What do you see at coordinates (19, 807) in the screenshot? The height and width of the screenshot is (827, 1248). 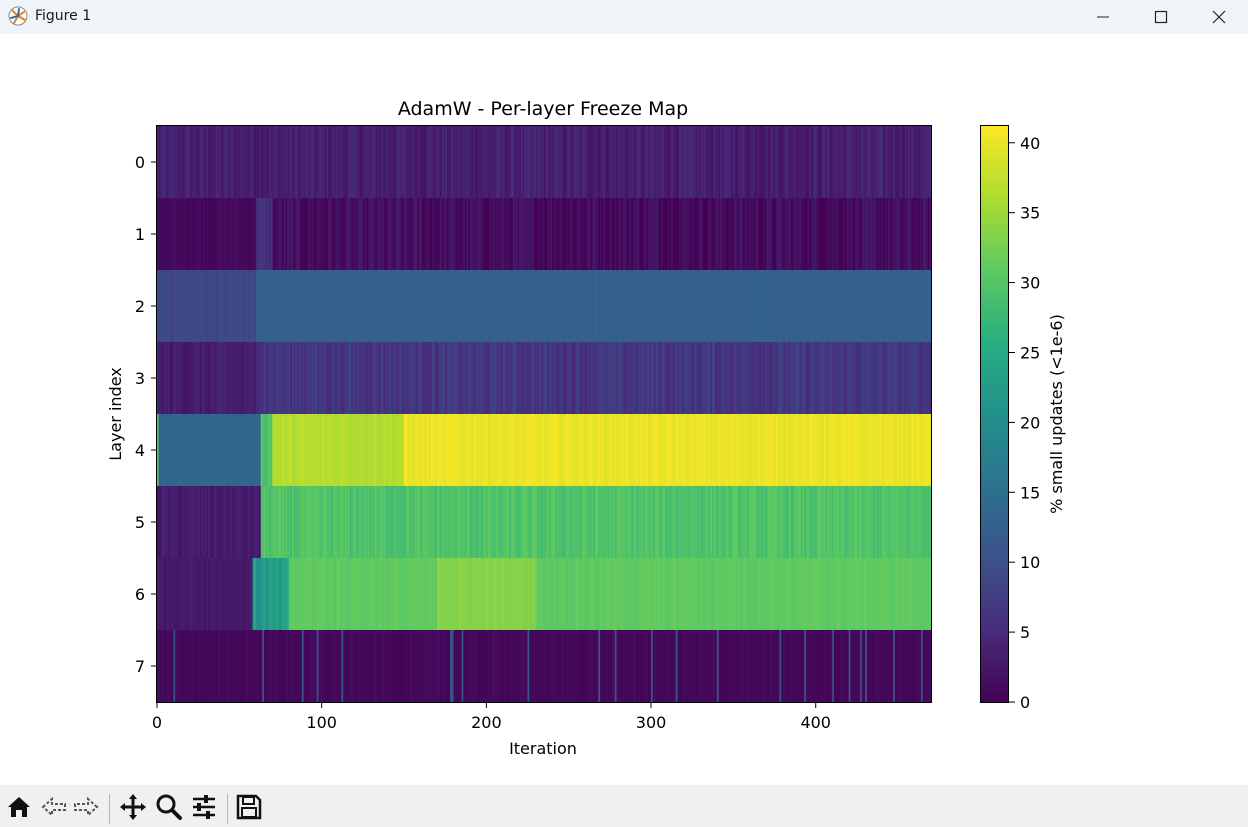 I see `home-button` at bounding box center [19, 807].